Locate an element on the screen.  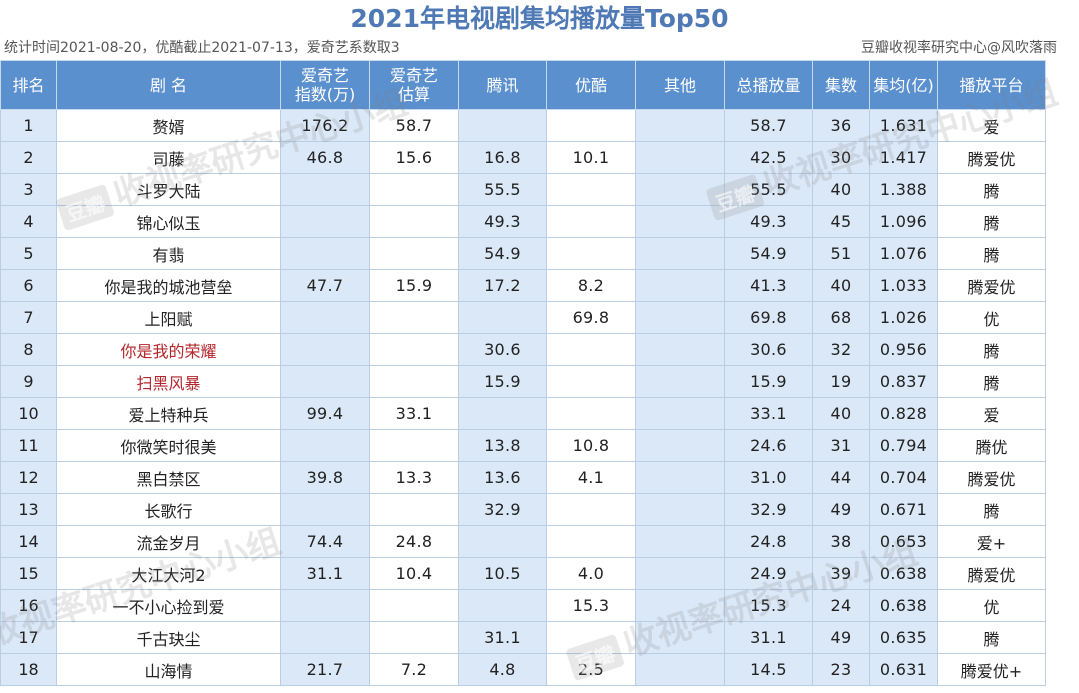
table-cell: 16.8 is located at coordinates (502, 157).